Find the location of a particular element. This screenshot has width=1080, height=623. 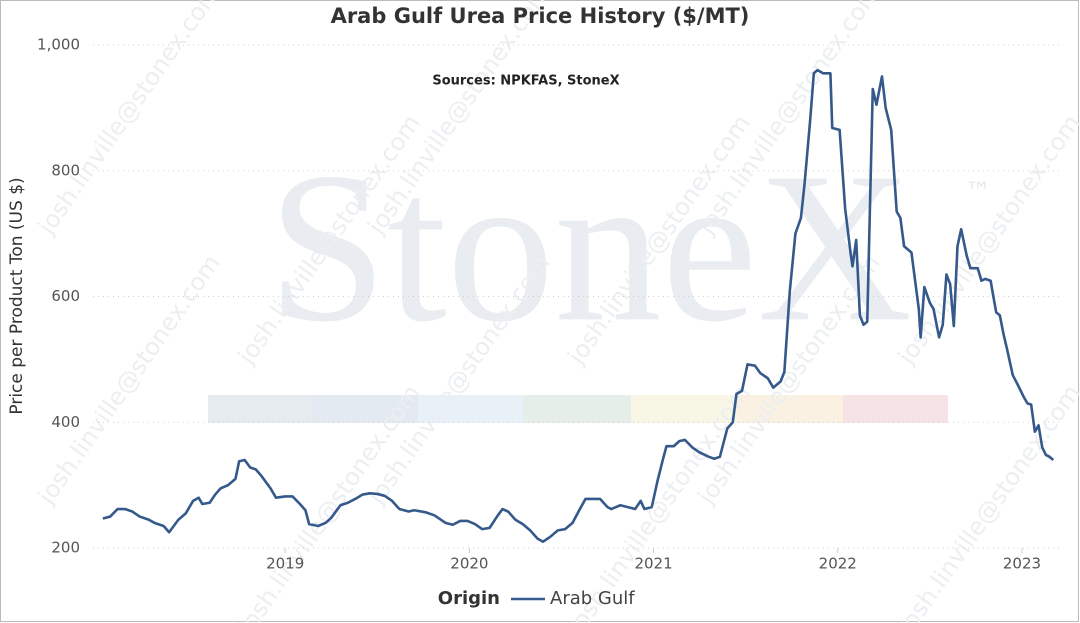

y-axis-label: Price per Product Ton (US $) is located at coordinates (17, 295).